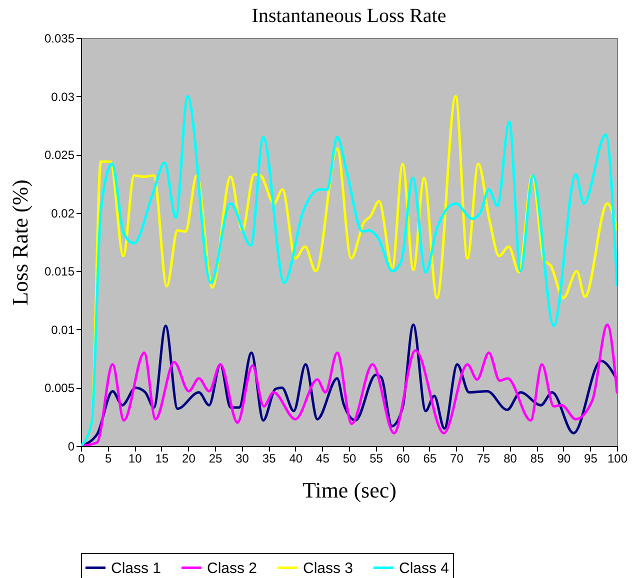 This screenshot has width=643, height=578. Describe the element at coordinates (296, 459) in the screenshot. I see `x-tick-label: 40` at that location.